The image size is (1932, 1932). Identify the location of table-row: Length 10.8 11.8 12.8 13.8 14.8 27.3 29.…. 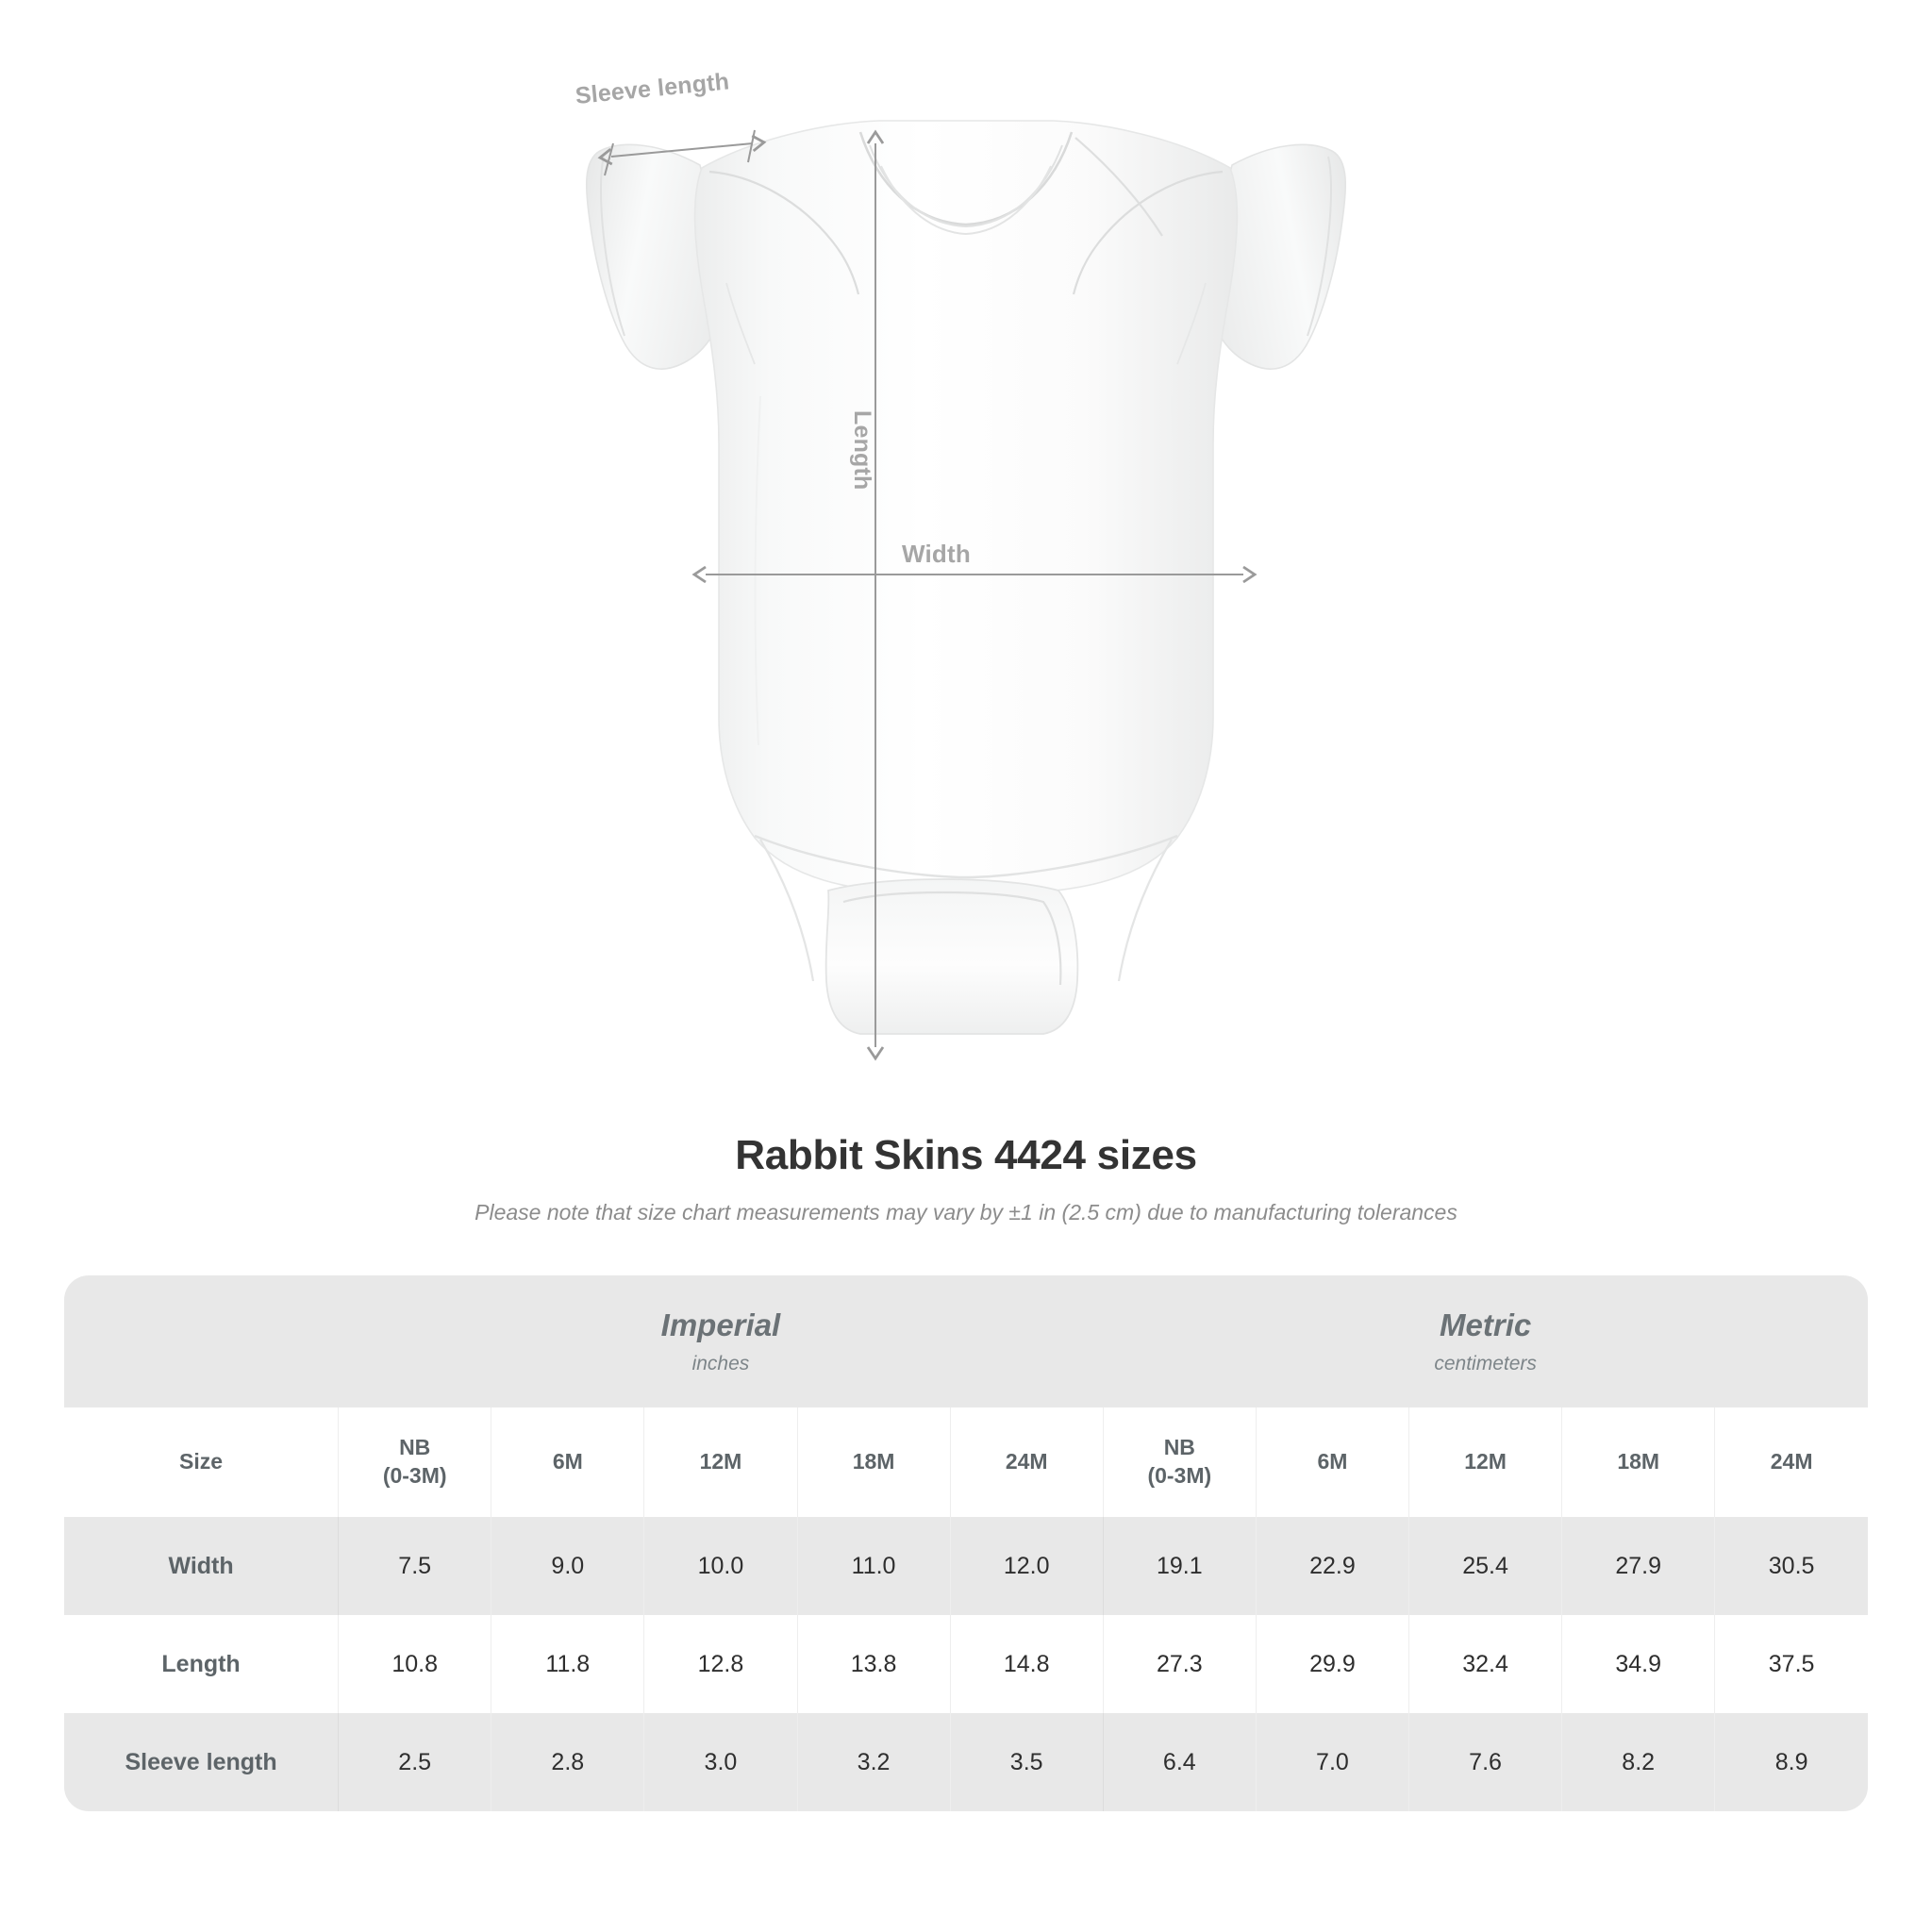
(966, 1664).